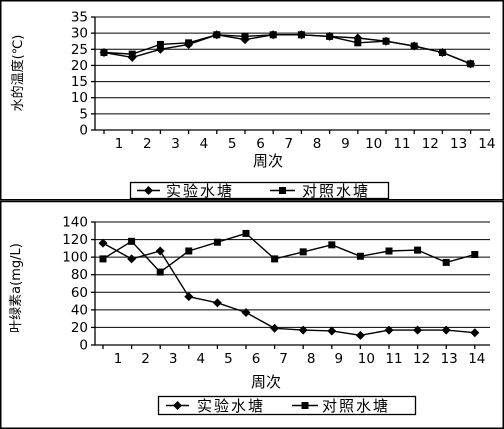 Image resolution: width=504 pixels, height=429 pixels. Describe the element at coordinates (83, 114) in the screenshot. I see `y-tick-label: 5` at that location.